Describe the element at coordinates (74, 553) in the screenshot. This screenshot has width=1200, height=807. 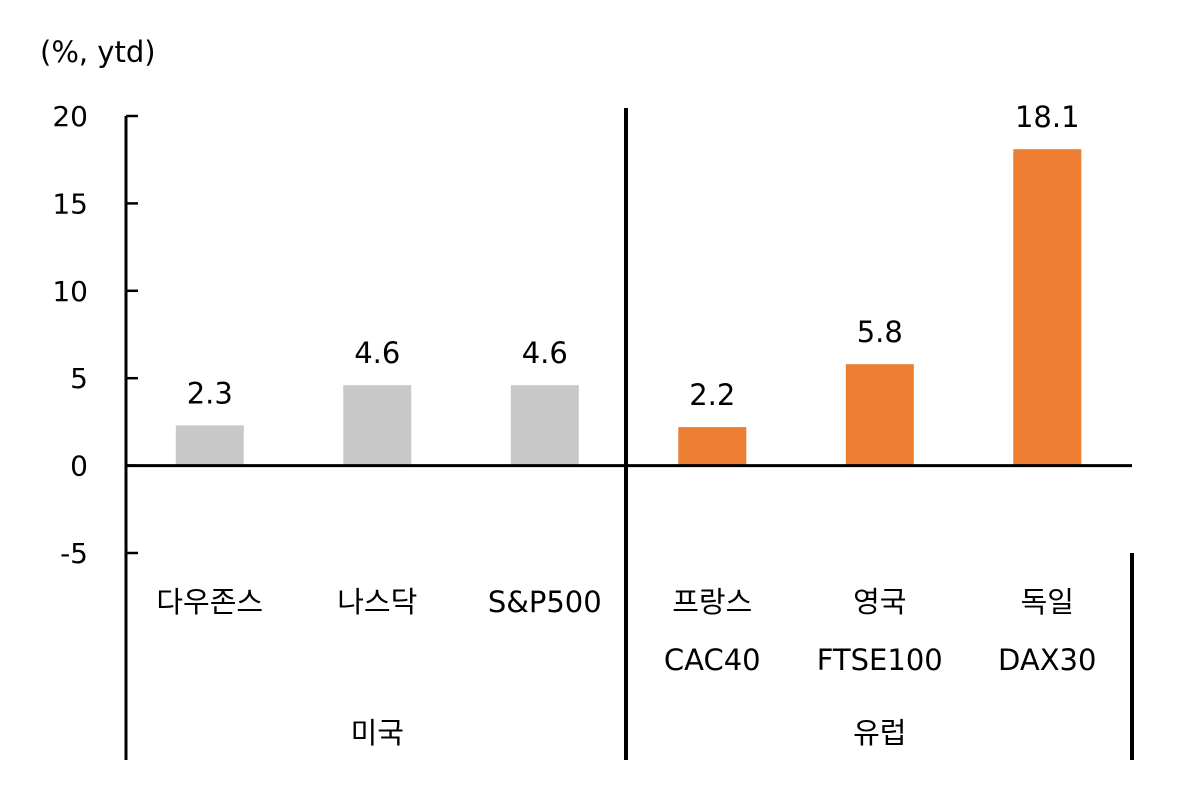
I see `y-tick-label: -5` at that location.